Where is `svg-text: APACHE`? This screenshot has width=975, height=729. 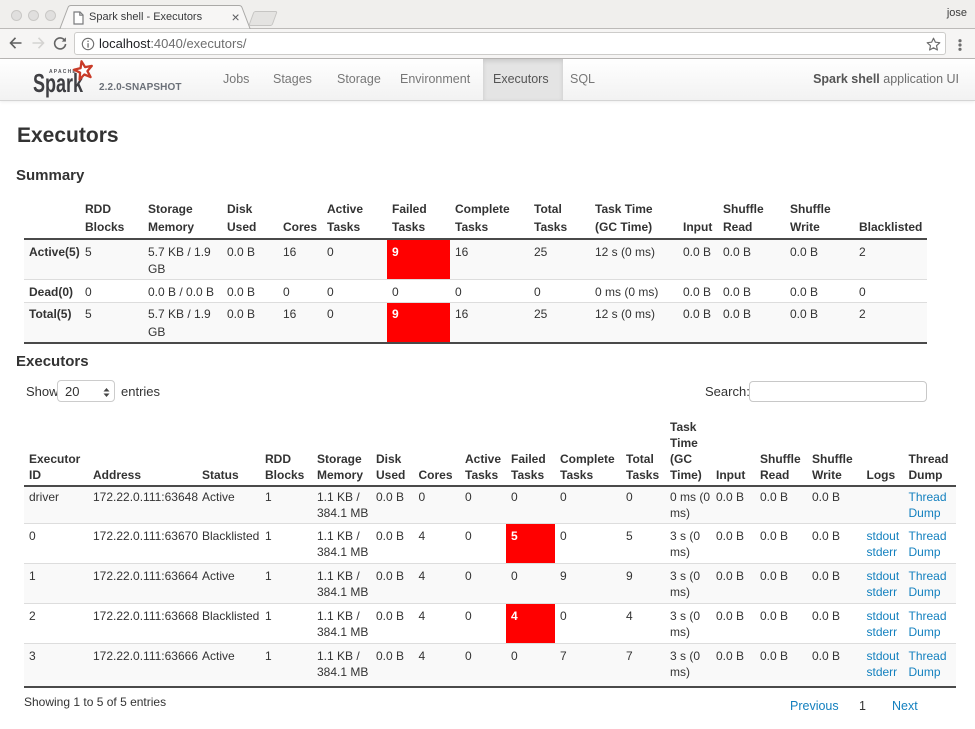 svg-text: APACHE is located at coordinates (63, 72).